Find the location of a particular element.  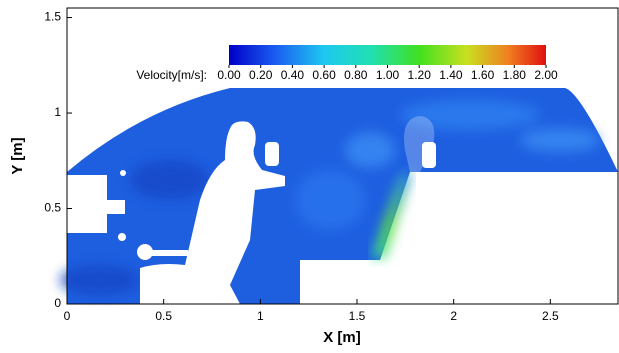

colorbar-tick-label: 1.00 is located at coordinates (388, 75).